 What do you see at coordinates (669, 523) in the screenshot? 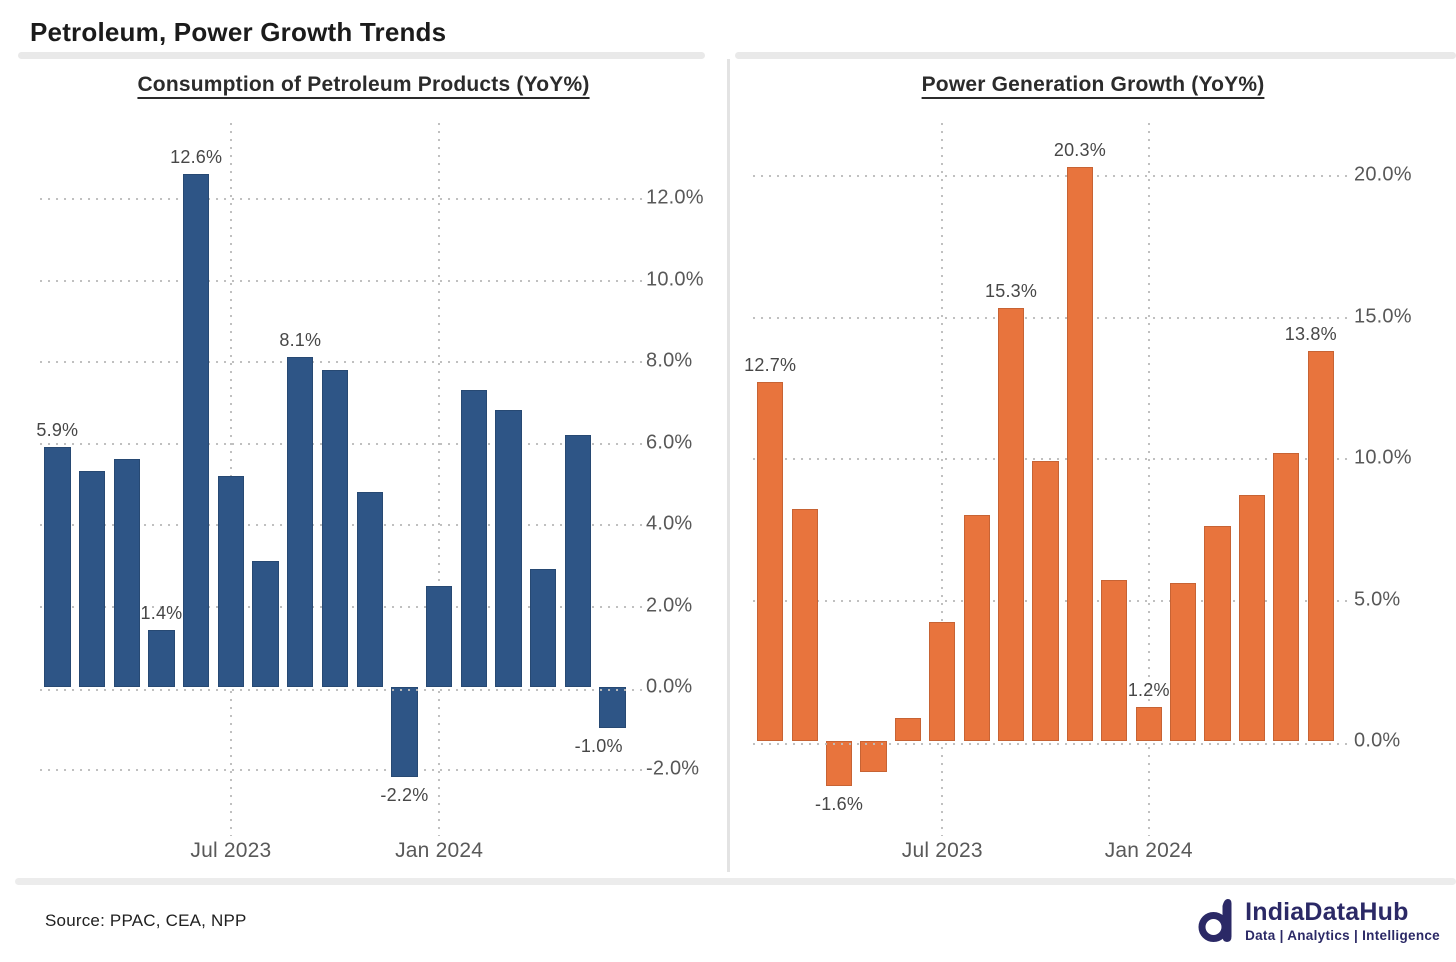
I see `y-tick-label: 4.0%` at bounding box center [669, 523].